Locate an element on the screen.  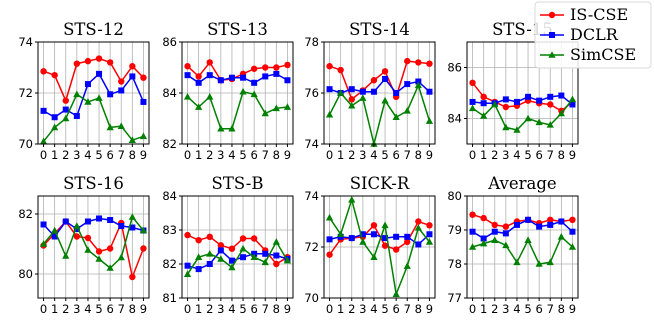
y-tick-label: 82 is located at coordinates (25, 214).